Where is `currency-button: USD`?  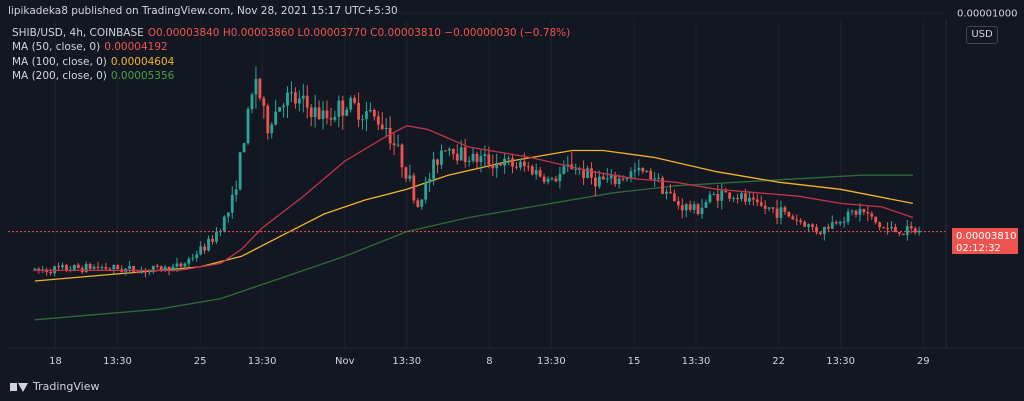
currency-button: USD is located at coordinates (982, 35).